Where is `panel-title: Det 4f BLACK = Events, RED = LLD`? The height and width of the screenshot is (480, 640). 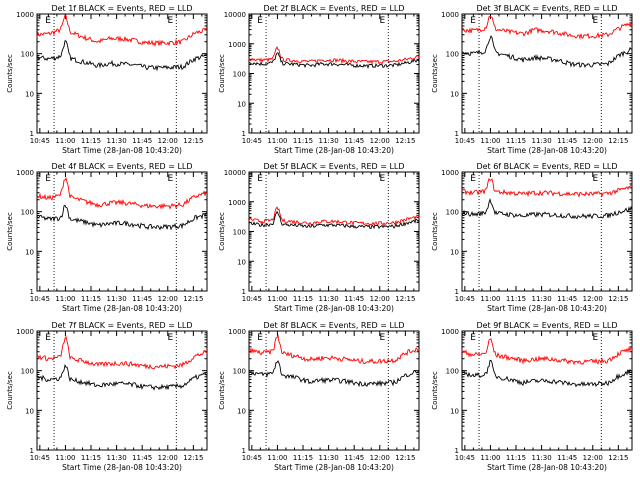
panel-title: Det 4f BLACK = Events, RED = LLD is located at coordinates (121, 166).